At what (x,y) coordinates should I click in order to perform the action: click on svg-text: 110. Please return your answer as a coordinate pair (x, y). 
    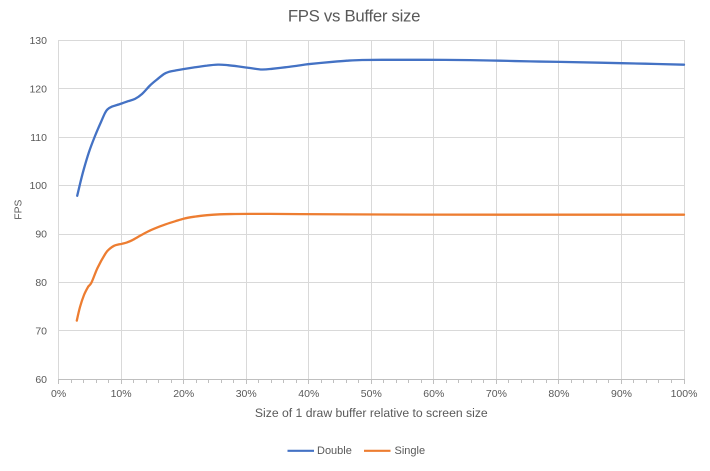
    Looking at the image, I should click on (38, 138).